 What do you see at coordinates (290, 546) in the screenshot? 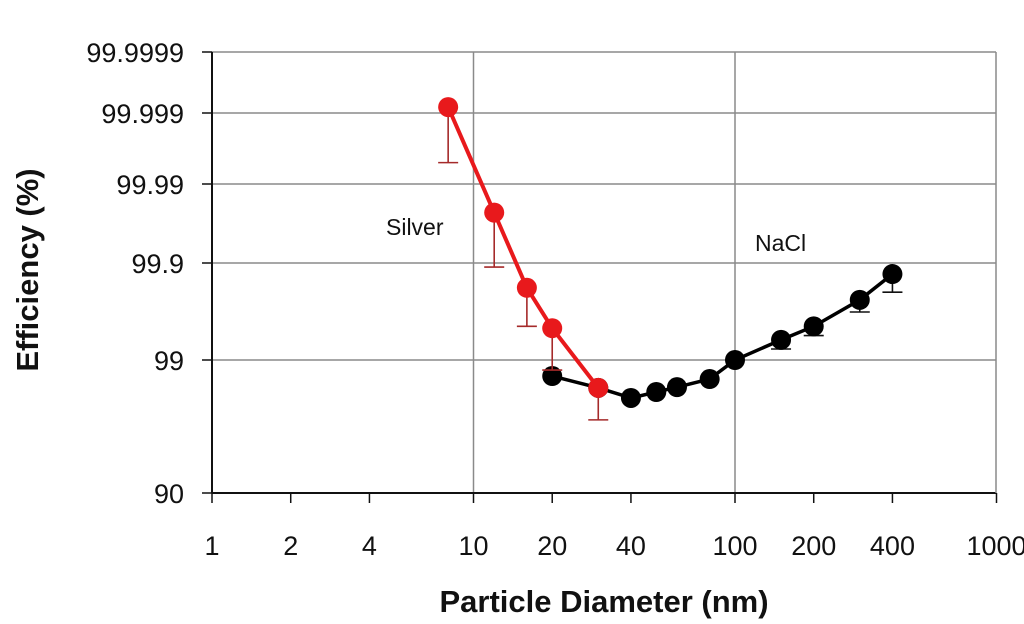
I see `x-tick-label: 2` at bounding box center [290, 546].